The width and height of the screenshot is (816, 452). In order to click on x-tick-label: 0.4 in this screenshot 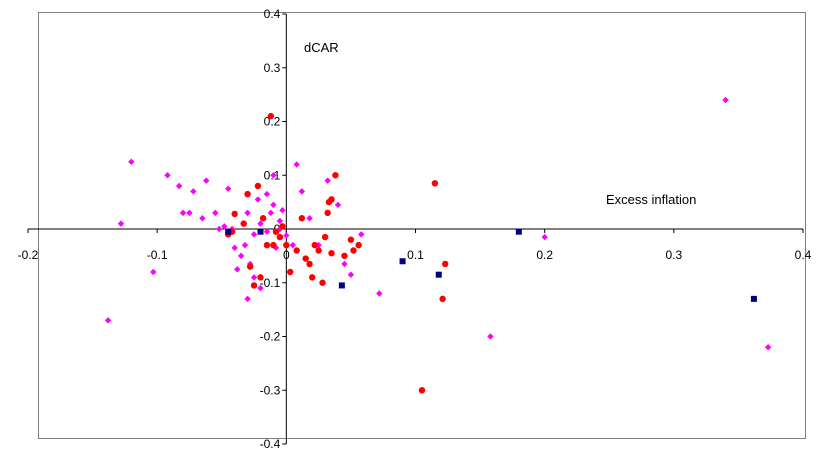, I will do `click(803, 255)`.